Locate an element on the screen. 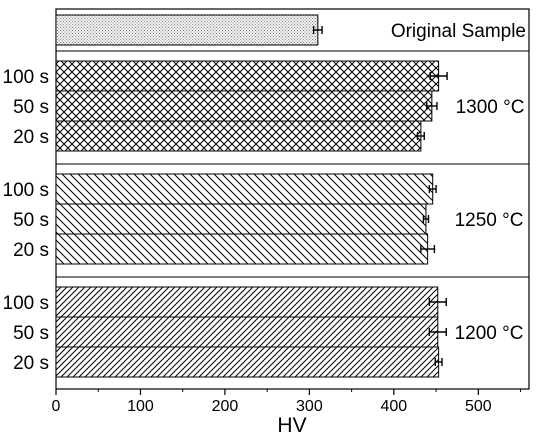 The height and width of the screenshot is (444, 550). group-label: 1250 °C is located at coordinates (489, 220).